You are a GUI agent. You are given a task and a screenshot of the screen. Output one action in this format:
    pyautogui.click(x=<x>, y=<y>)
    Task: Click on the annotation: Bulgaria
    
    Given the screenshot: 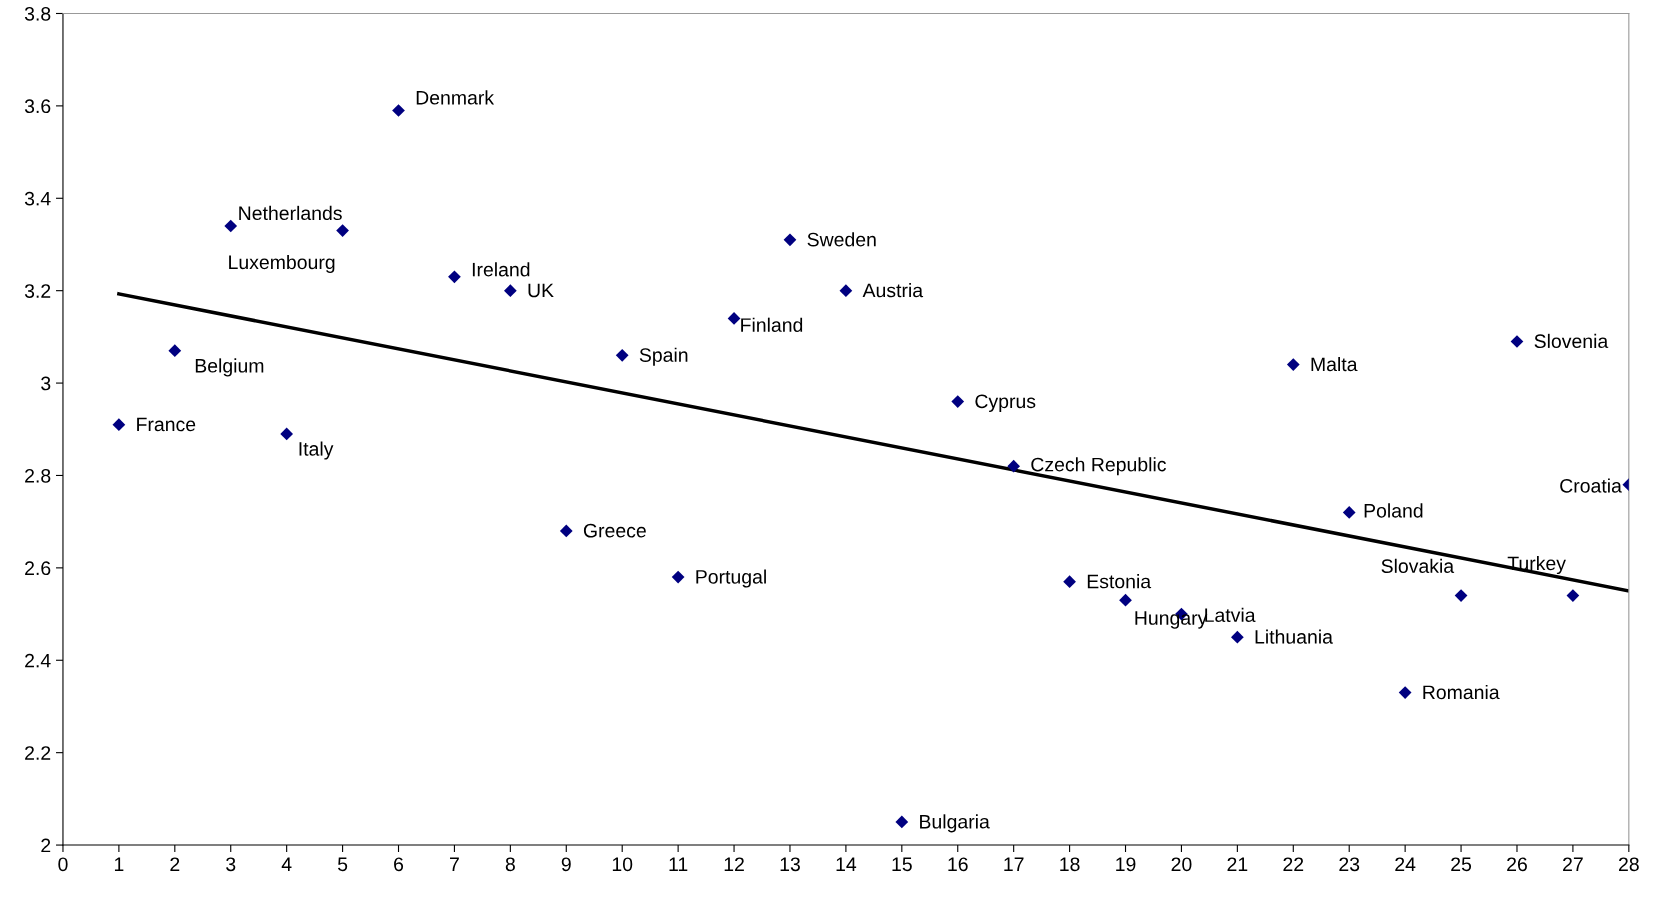 What is the action you would take?
    pyautogui.click(x=955, y=823)
    